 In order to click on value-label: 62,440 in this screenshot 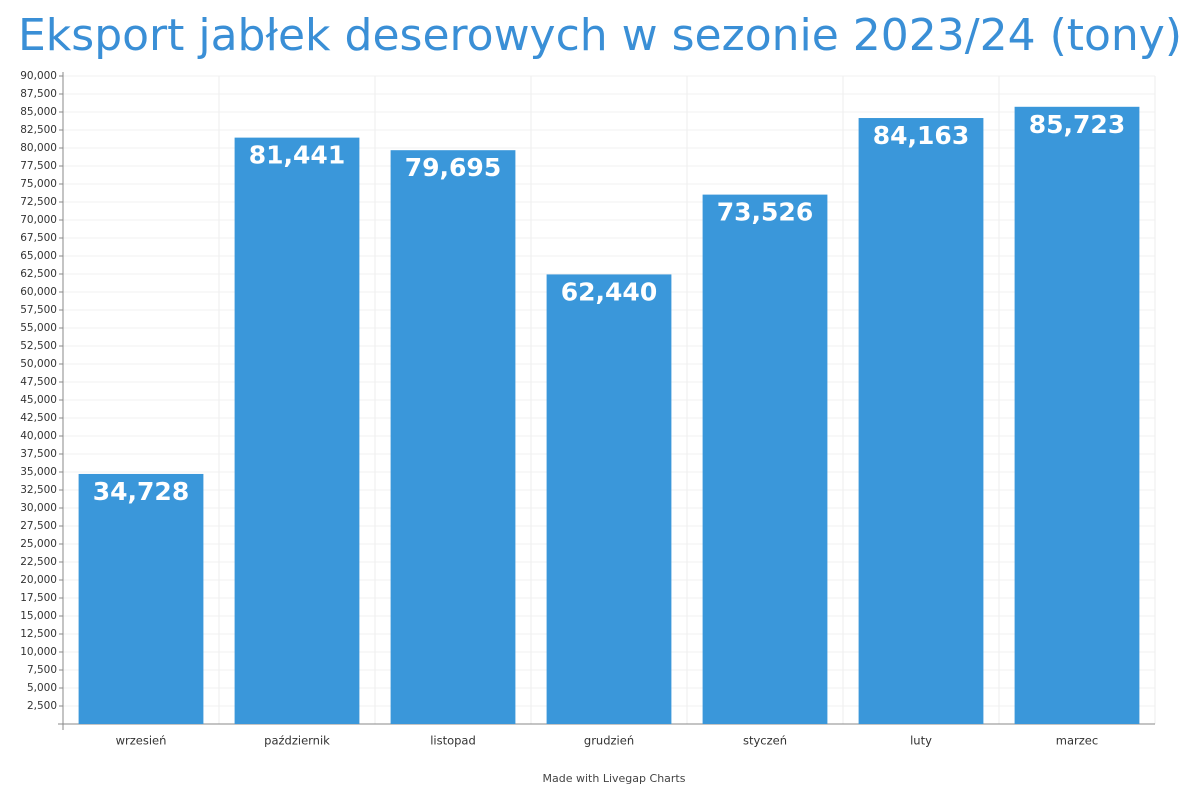, I will do `click(609, 291)`.